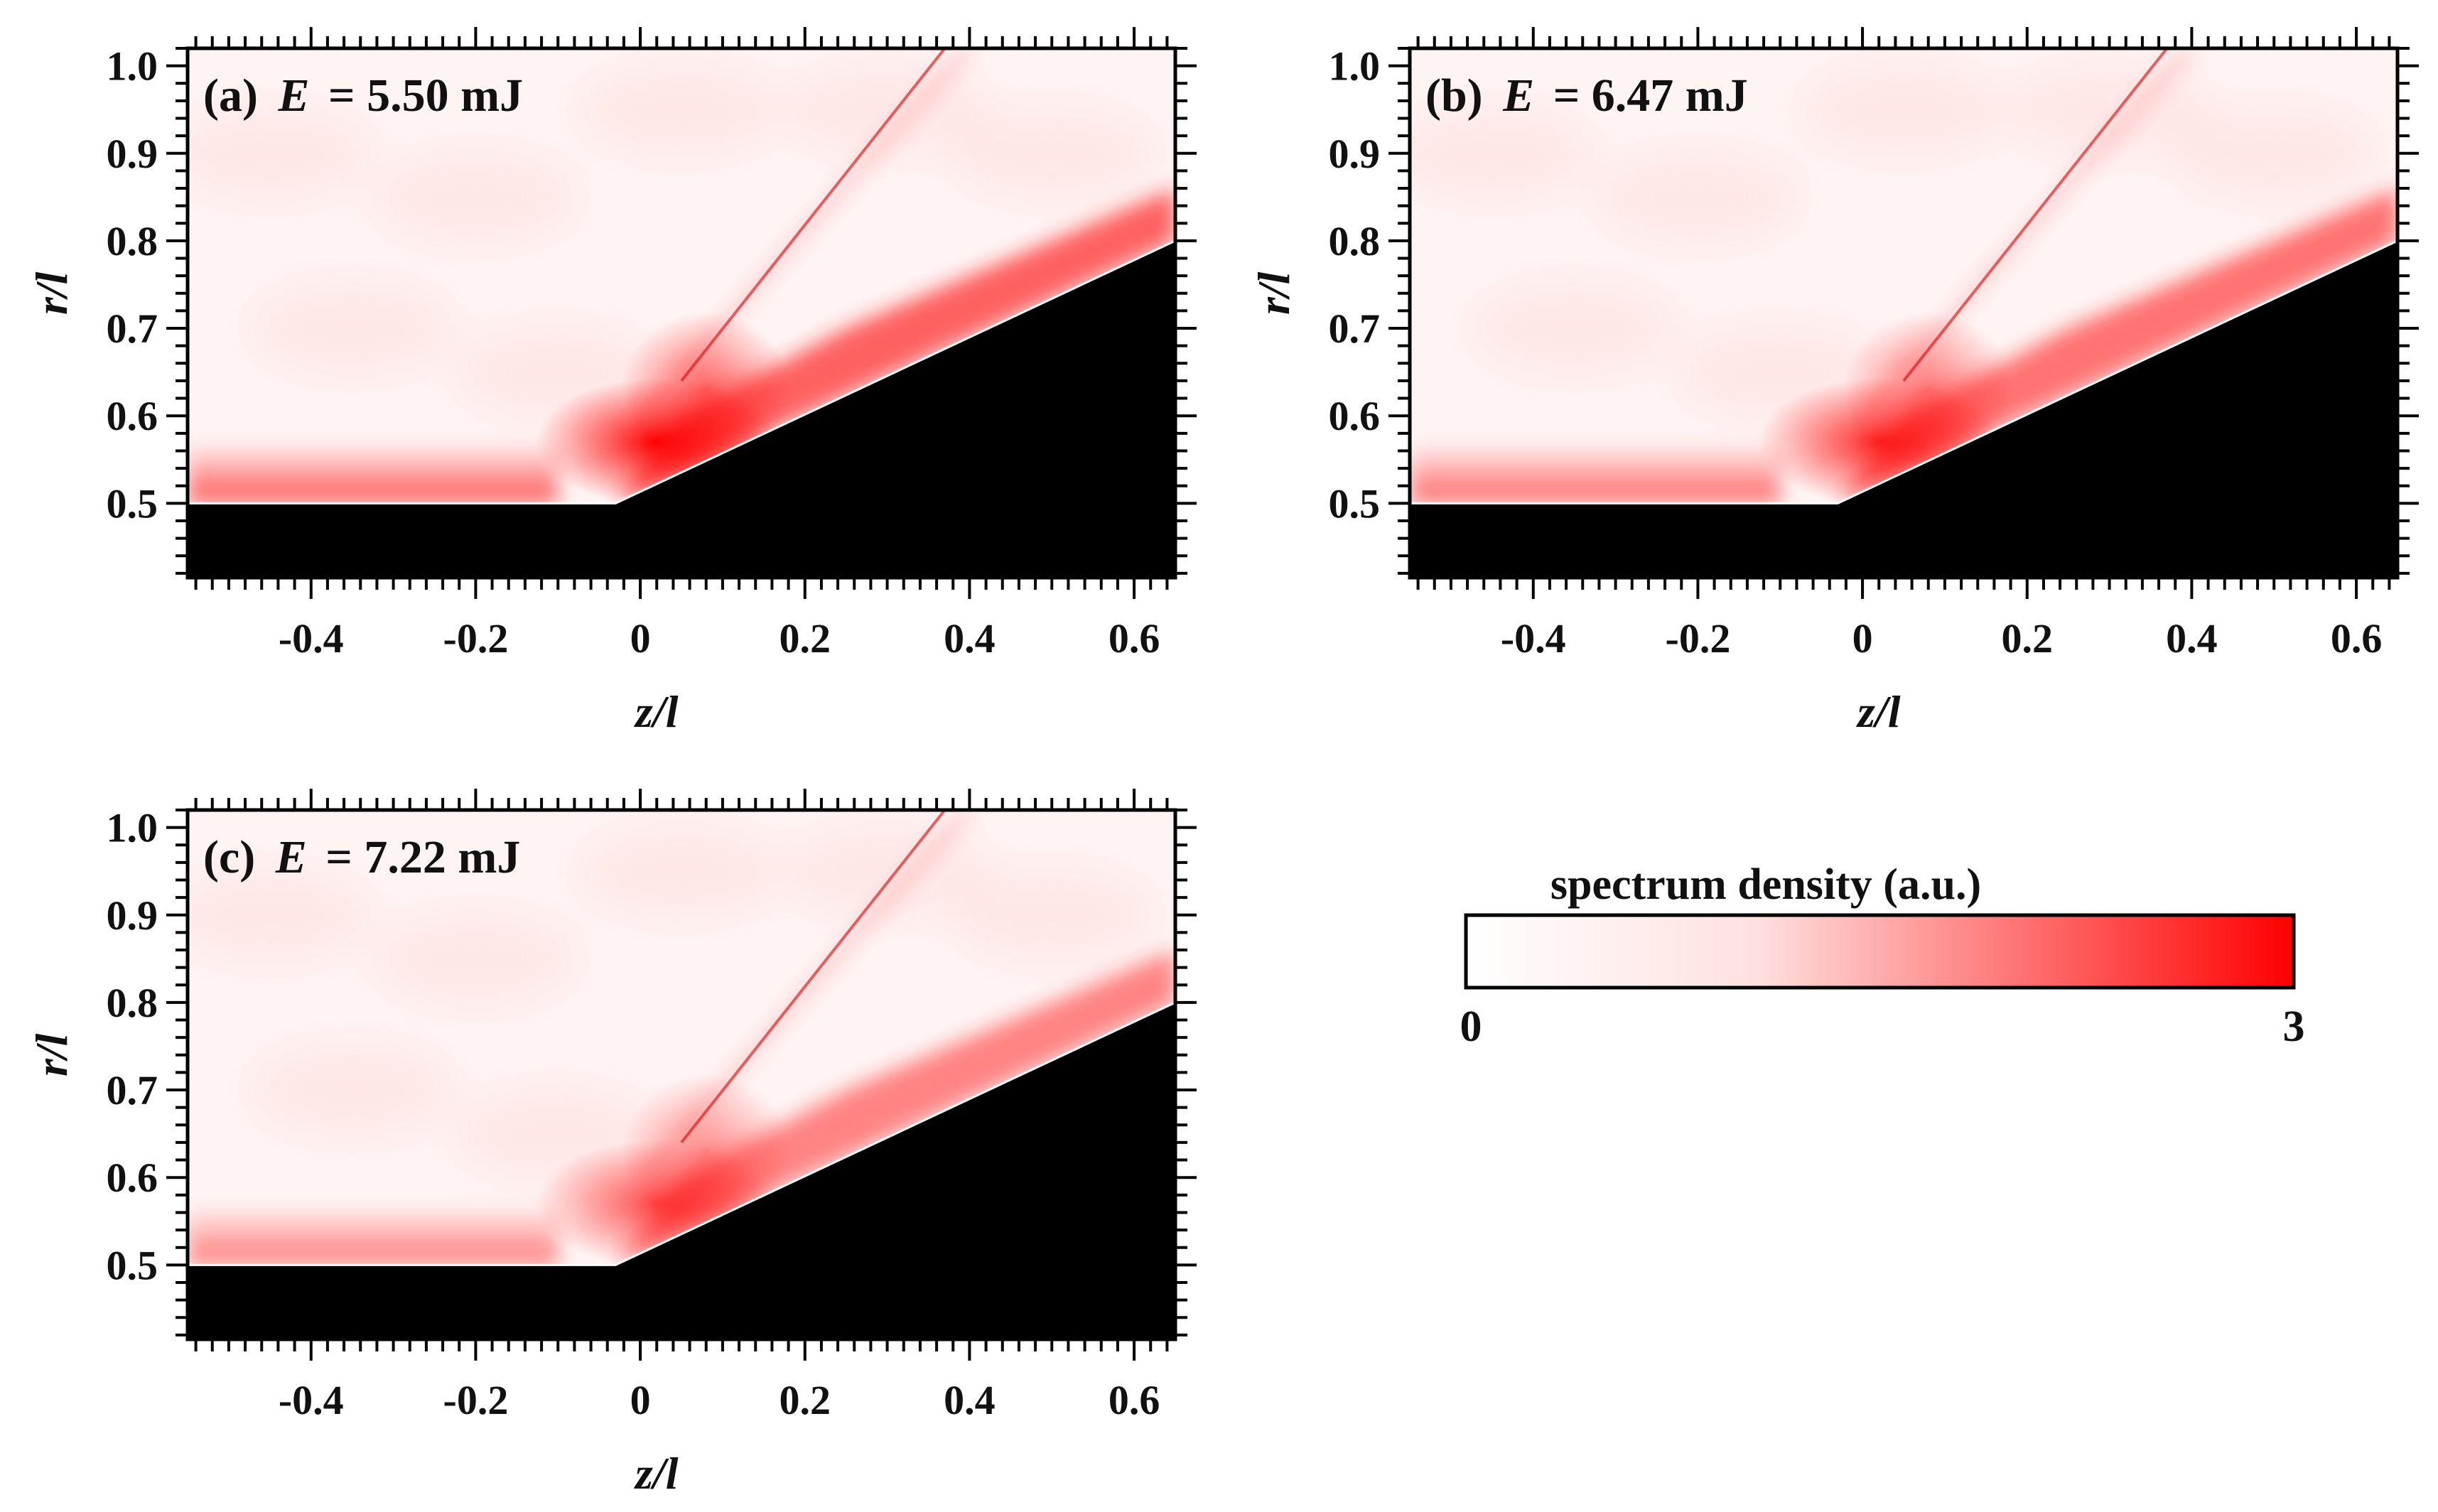  What do you see at coordinates (362, 857) in the screenshot?
I see `panel-label: (c) E = 7.22 mJ` at bounding box center [362, 857].